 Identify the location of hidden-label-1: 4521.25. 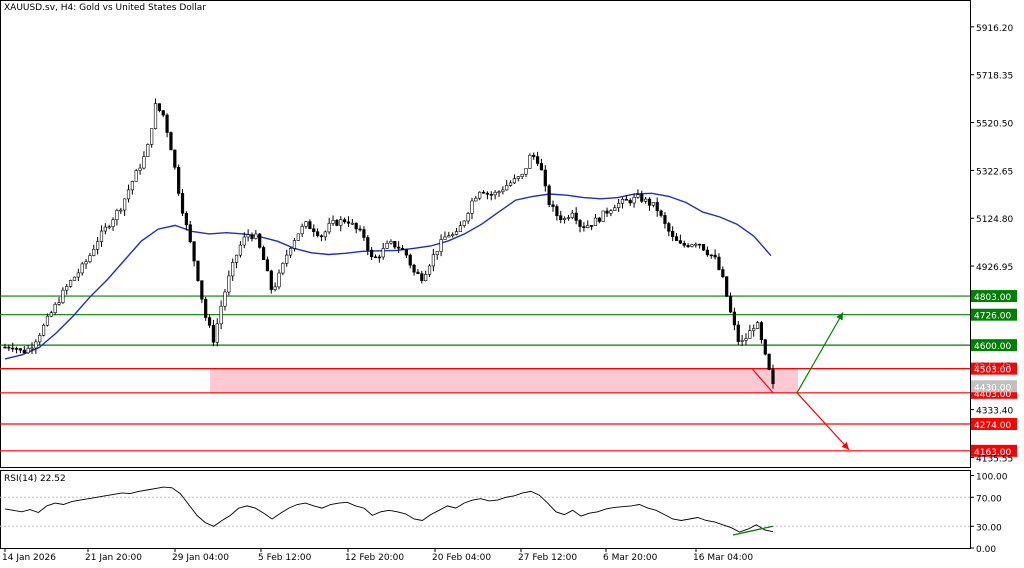
(992, 366).